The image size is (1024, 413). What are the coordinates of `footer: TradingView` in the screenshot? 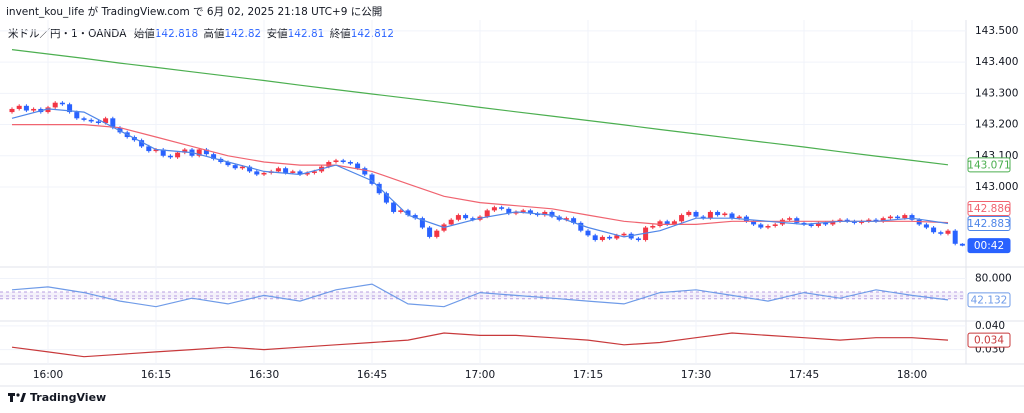 It's located at (68, 397).